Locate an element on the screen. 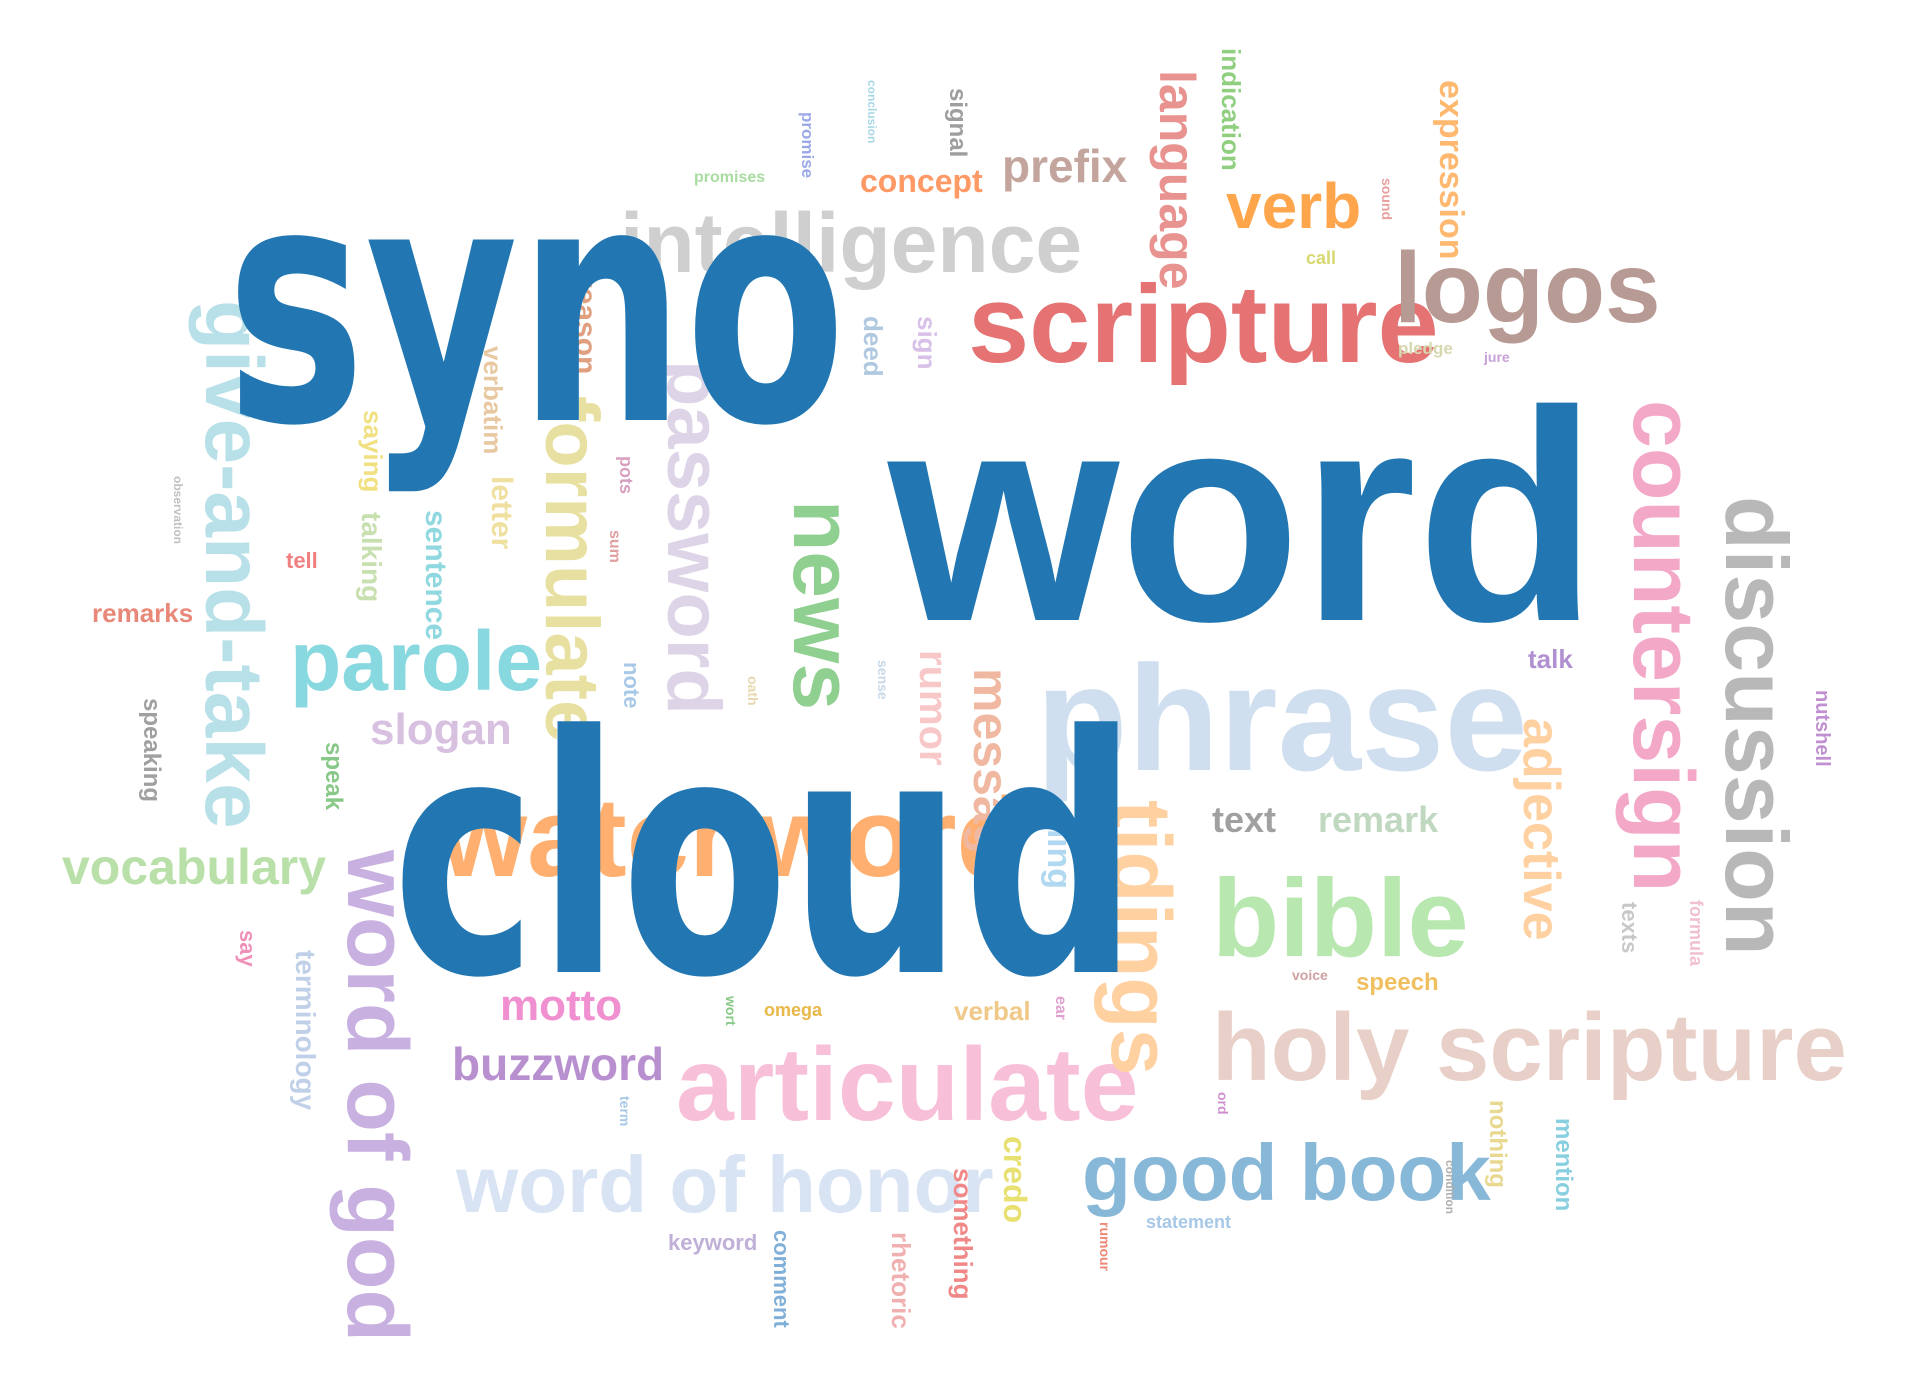 The height and width of the screenshot is (1380, 1920). cloud-word: phrase is located at coordinates (1282, 718).